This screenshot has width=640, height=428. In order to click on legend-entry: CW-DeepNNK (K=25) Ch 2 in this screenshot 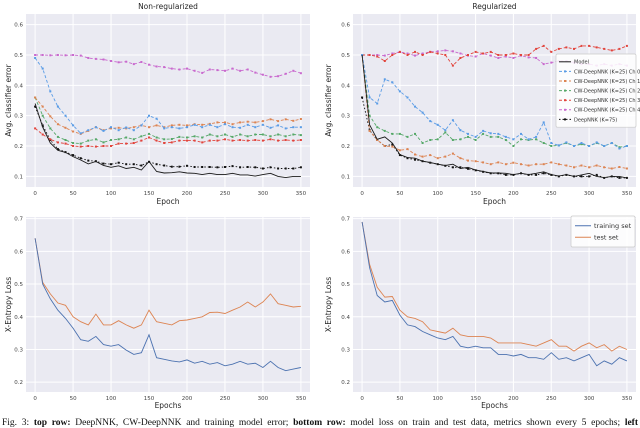, I will do `click(599, 92)`.